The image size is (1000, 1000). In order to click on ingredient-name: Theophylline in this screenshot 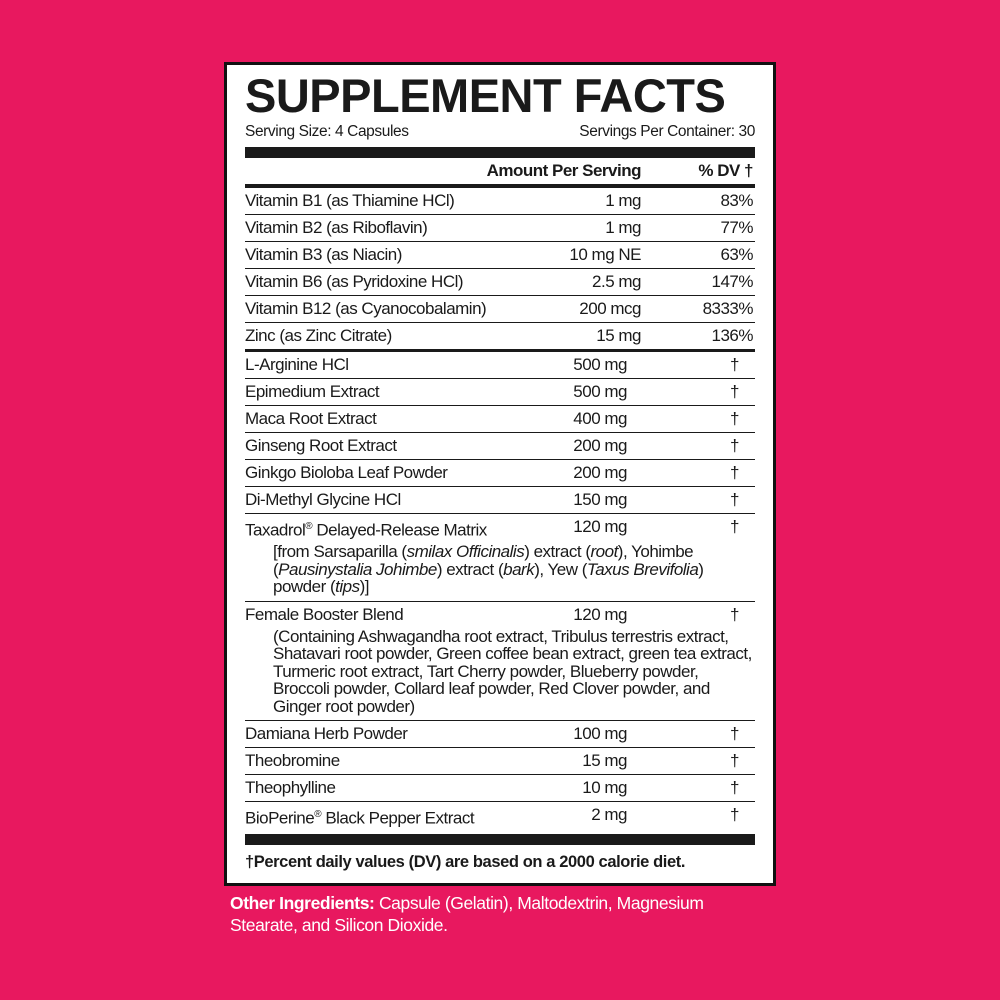, I will do `click(290, 788)`.